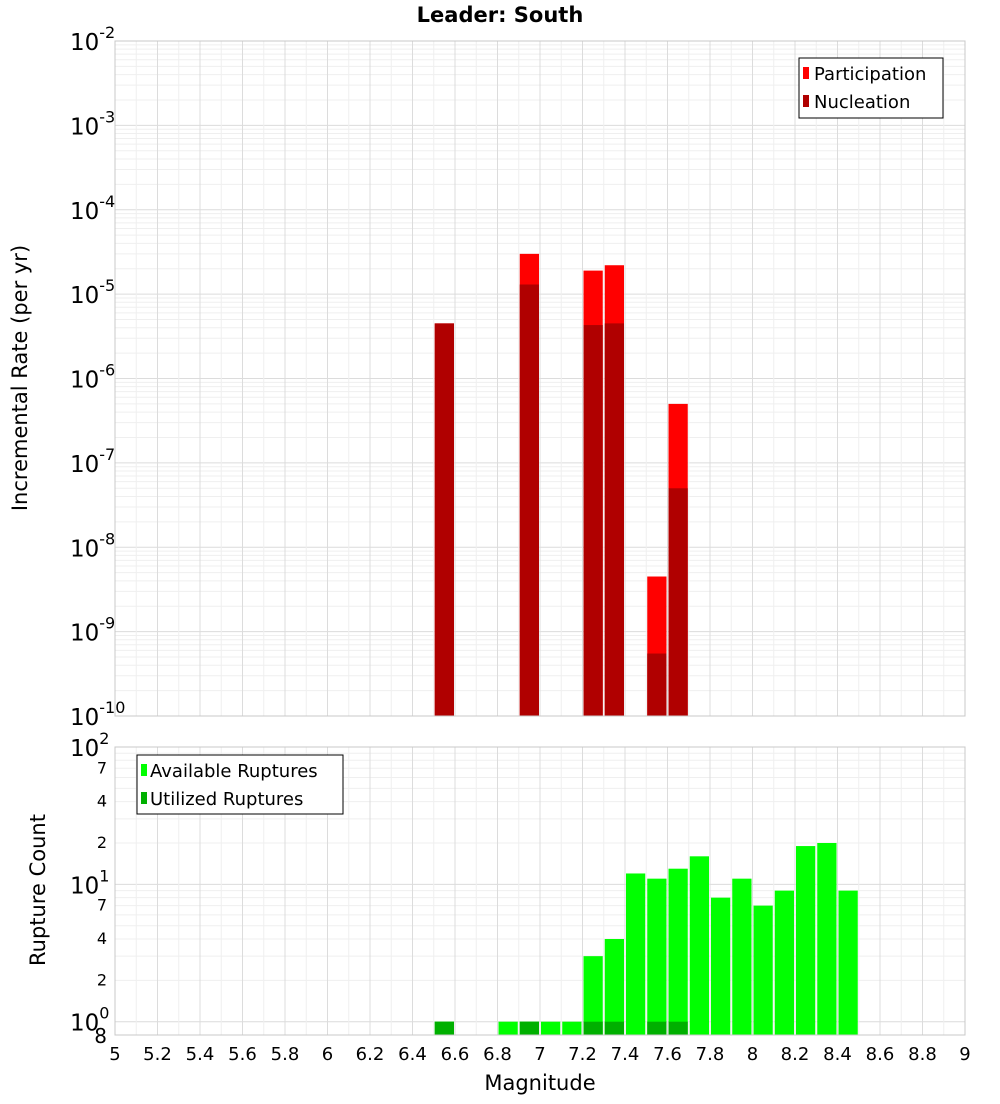 The width and height of the screenshot is (1000, 1104). I want to click on x-tick-label: 8, so click(752, 1054).